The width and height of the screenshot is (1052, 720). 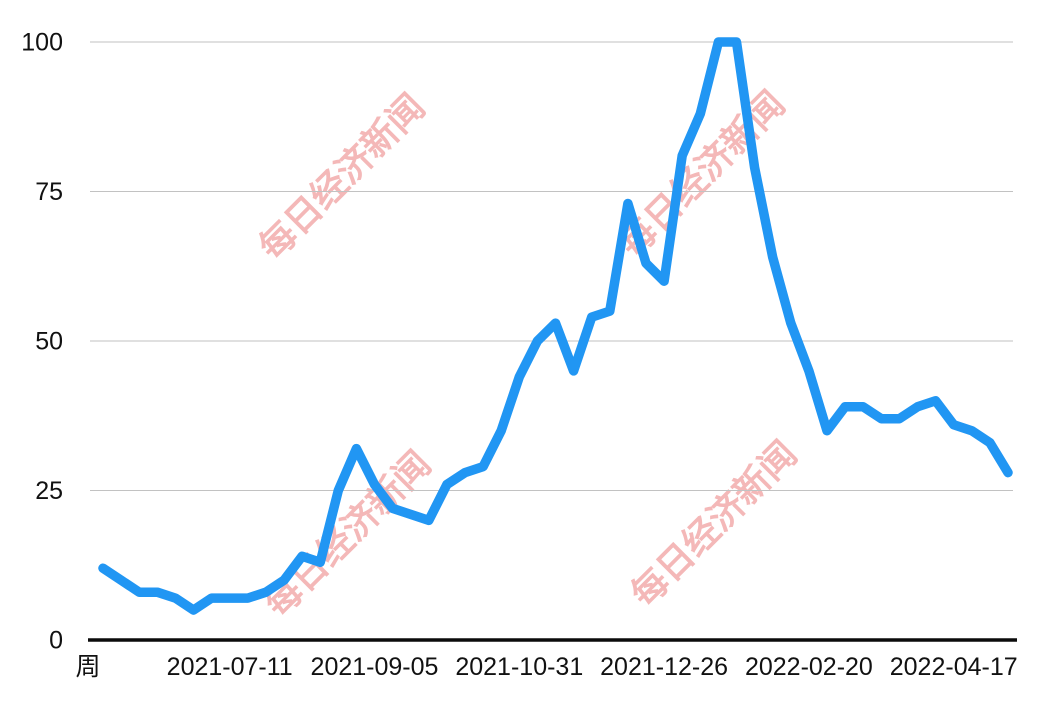 I want to click on y-tick-label-0: 0, so click(x=56, y=641).